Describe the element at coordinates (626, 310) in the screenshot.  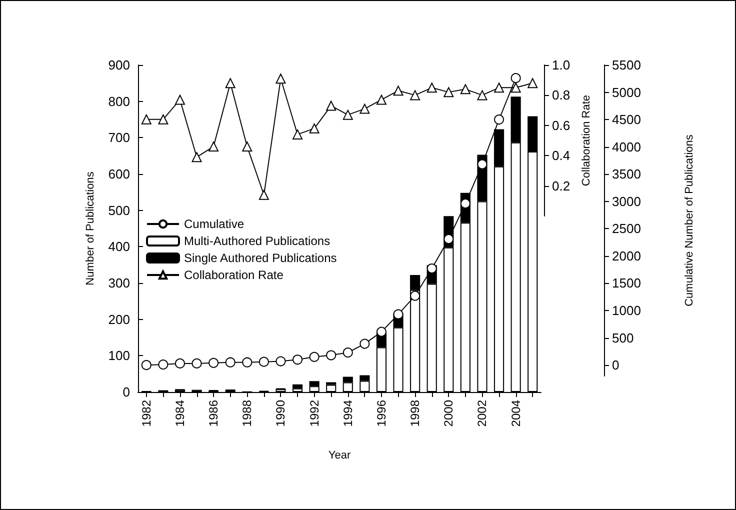
I see `y3-tick-label: 1000` at that location.